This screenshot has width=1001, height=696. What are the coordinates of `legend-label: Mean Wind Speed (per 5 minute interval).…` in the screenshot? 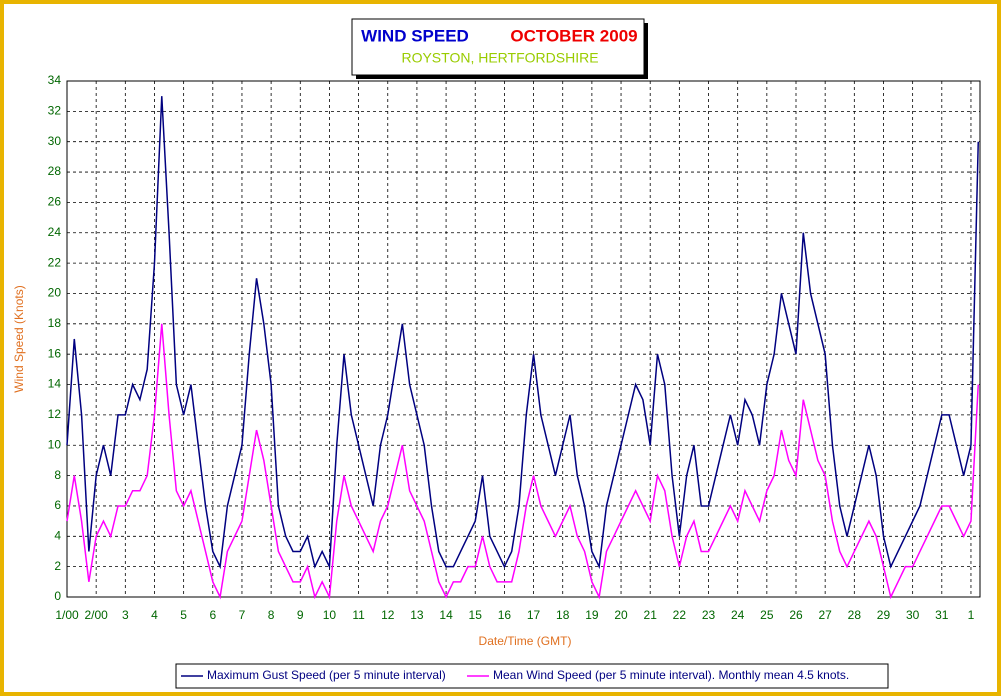 It's located at (671, 675).